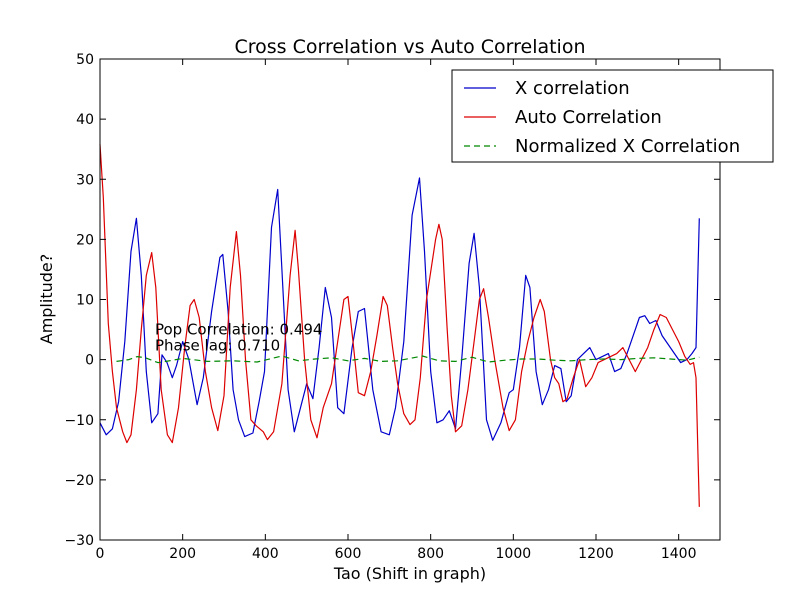  I want to click on y-tick-label: −30, so click(79, 541).